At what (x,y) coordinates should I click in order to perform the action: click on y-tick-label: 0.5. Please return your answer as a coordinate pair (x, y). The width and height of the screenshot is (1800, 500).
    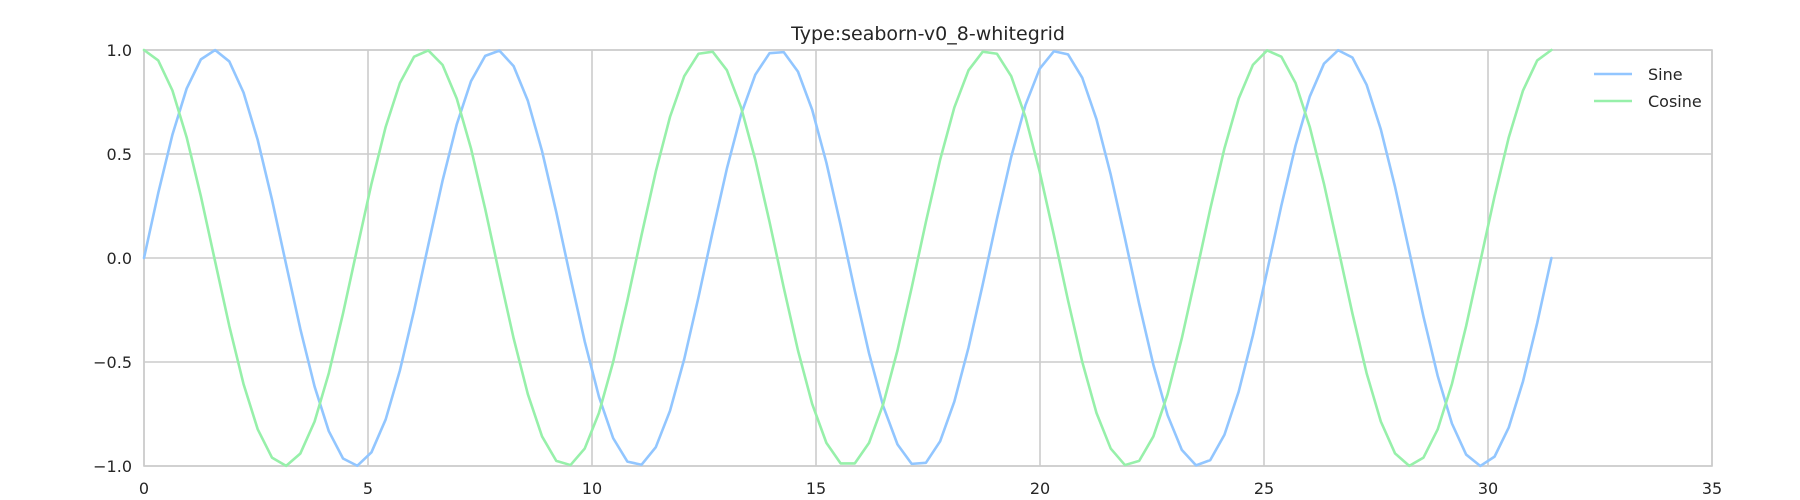
    Looking at the image, I should click on (119, 154).